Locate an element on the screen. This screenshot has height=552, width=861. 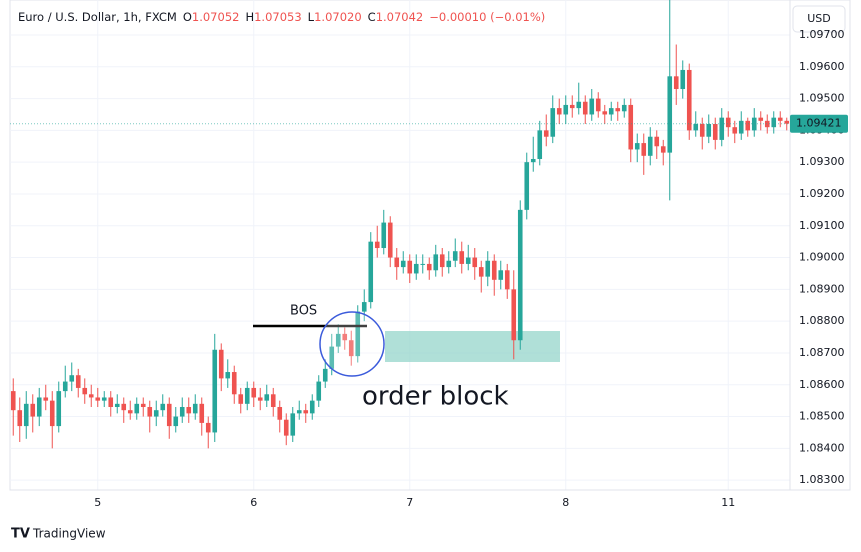
y-tick-label: 1.08800 is located at coordinates (822, 320).